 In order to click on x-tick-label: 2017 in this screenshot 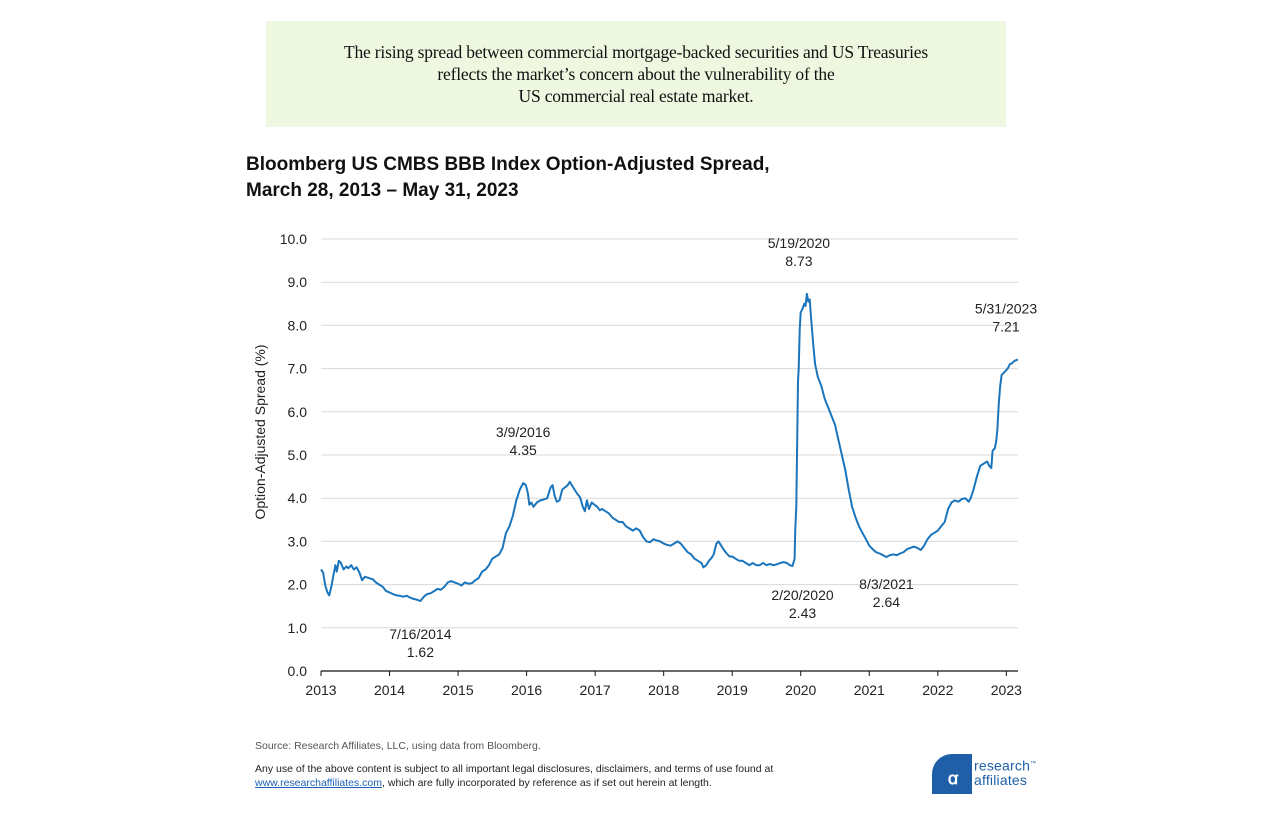, I will do `click(595, 690)`.